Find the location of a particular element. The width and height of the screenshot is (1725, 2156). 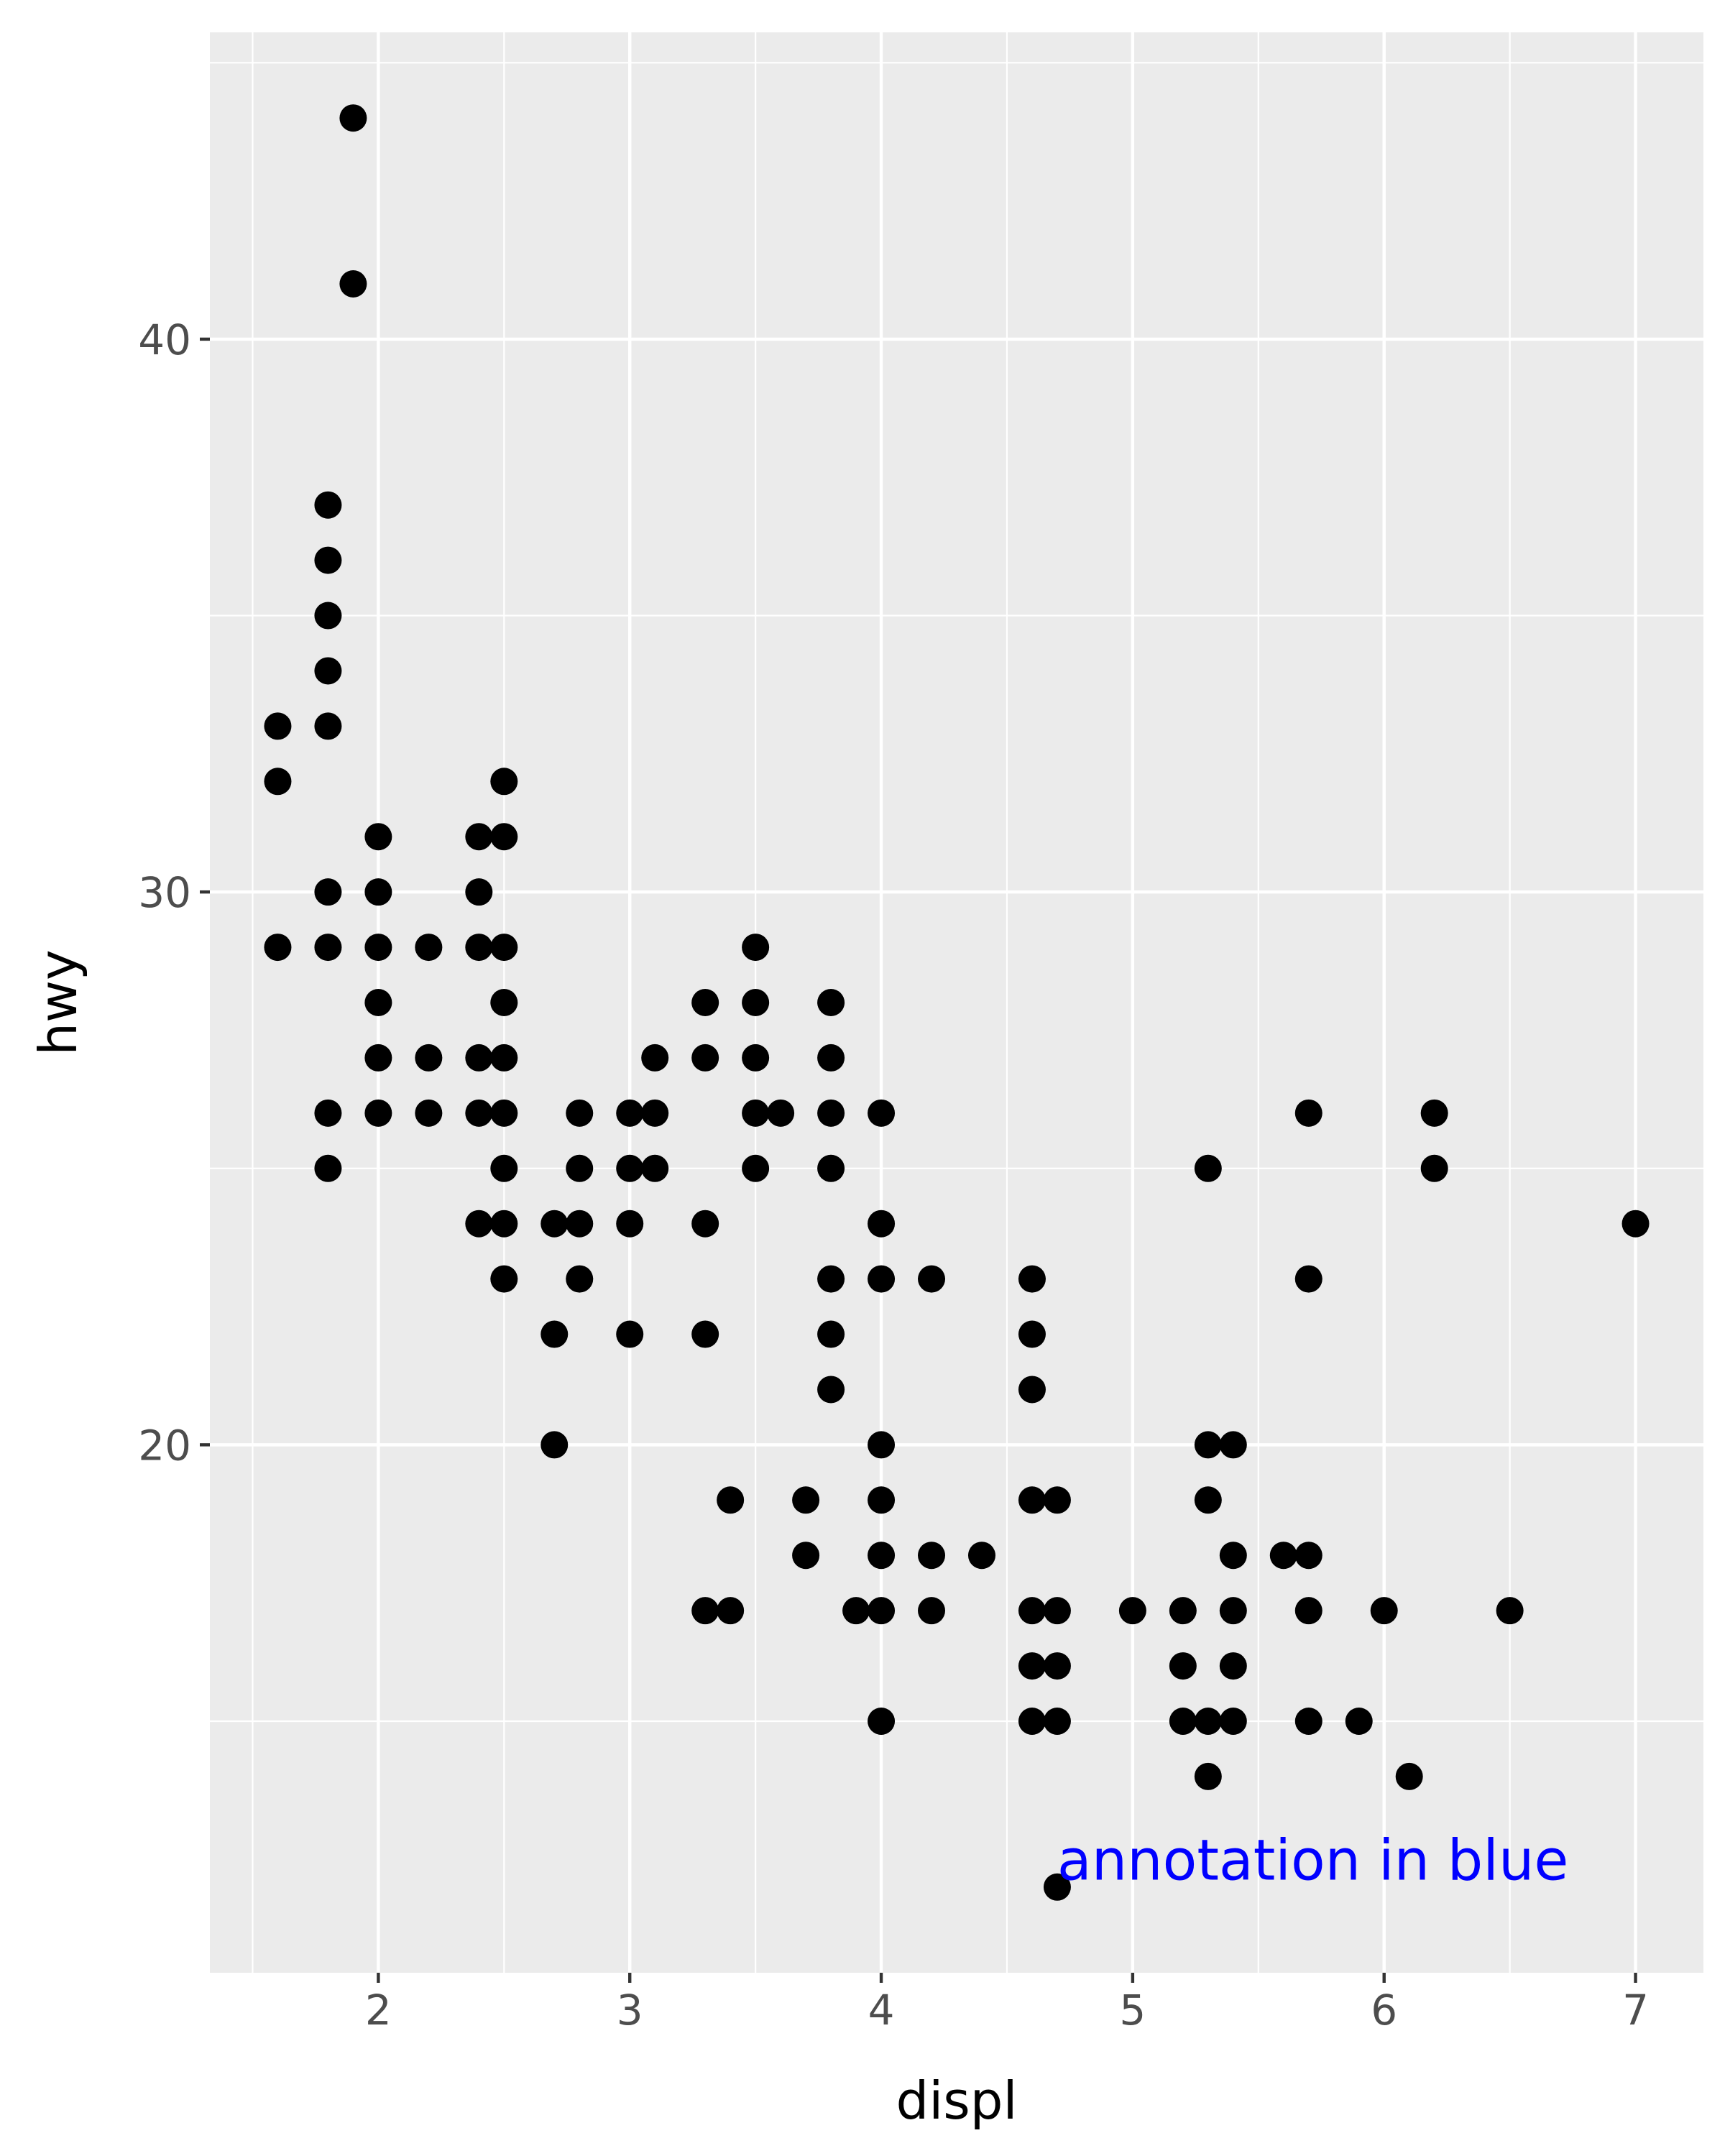

x-tick-label: 3 is located at coordinates (630, 2011).